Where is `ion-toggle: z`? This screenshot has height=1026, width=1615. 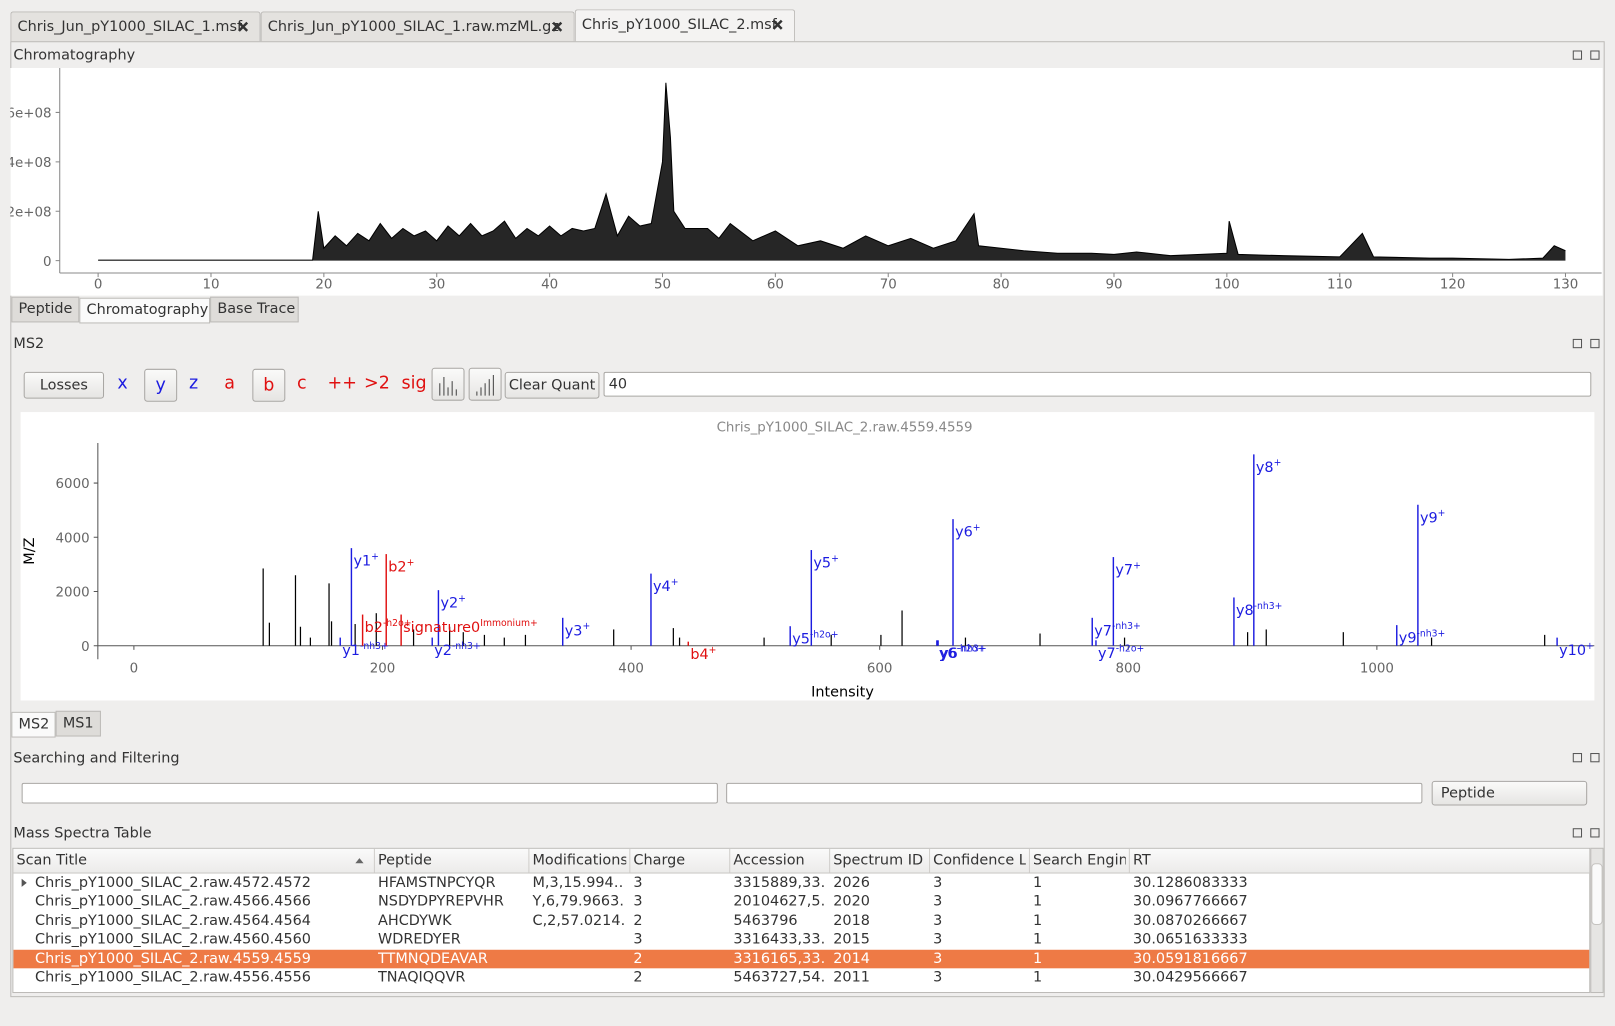 ion-toggle: z is located at coordinates (194, 383).